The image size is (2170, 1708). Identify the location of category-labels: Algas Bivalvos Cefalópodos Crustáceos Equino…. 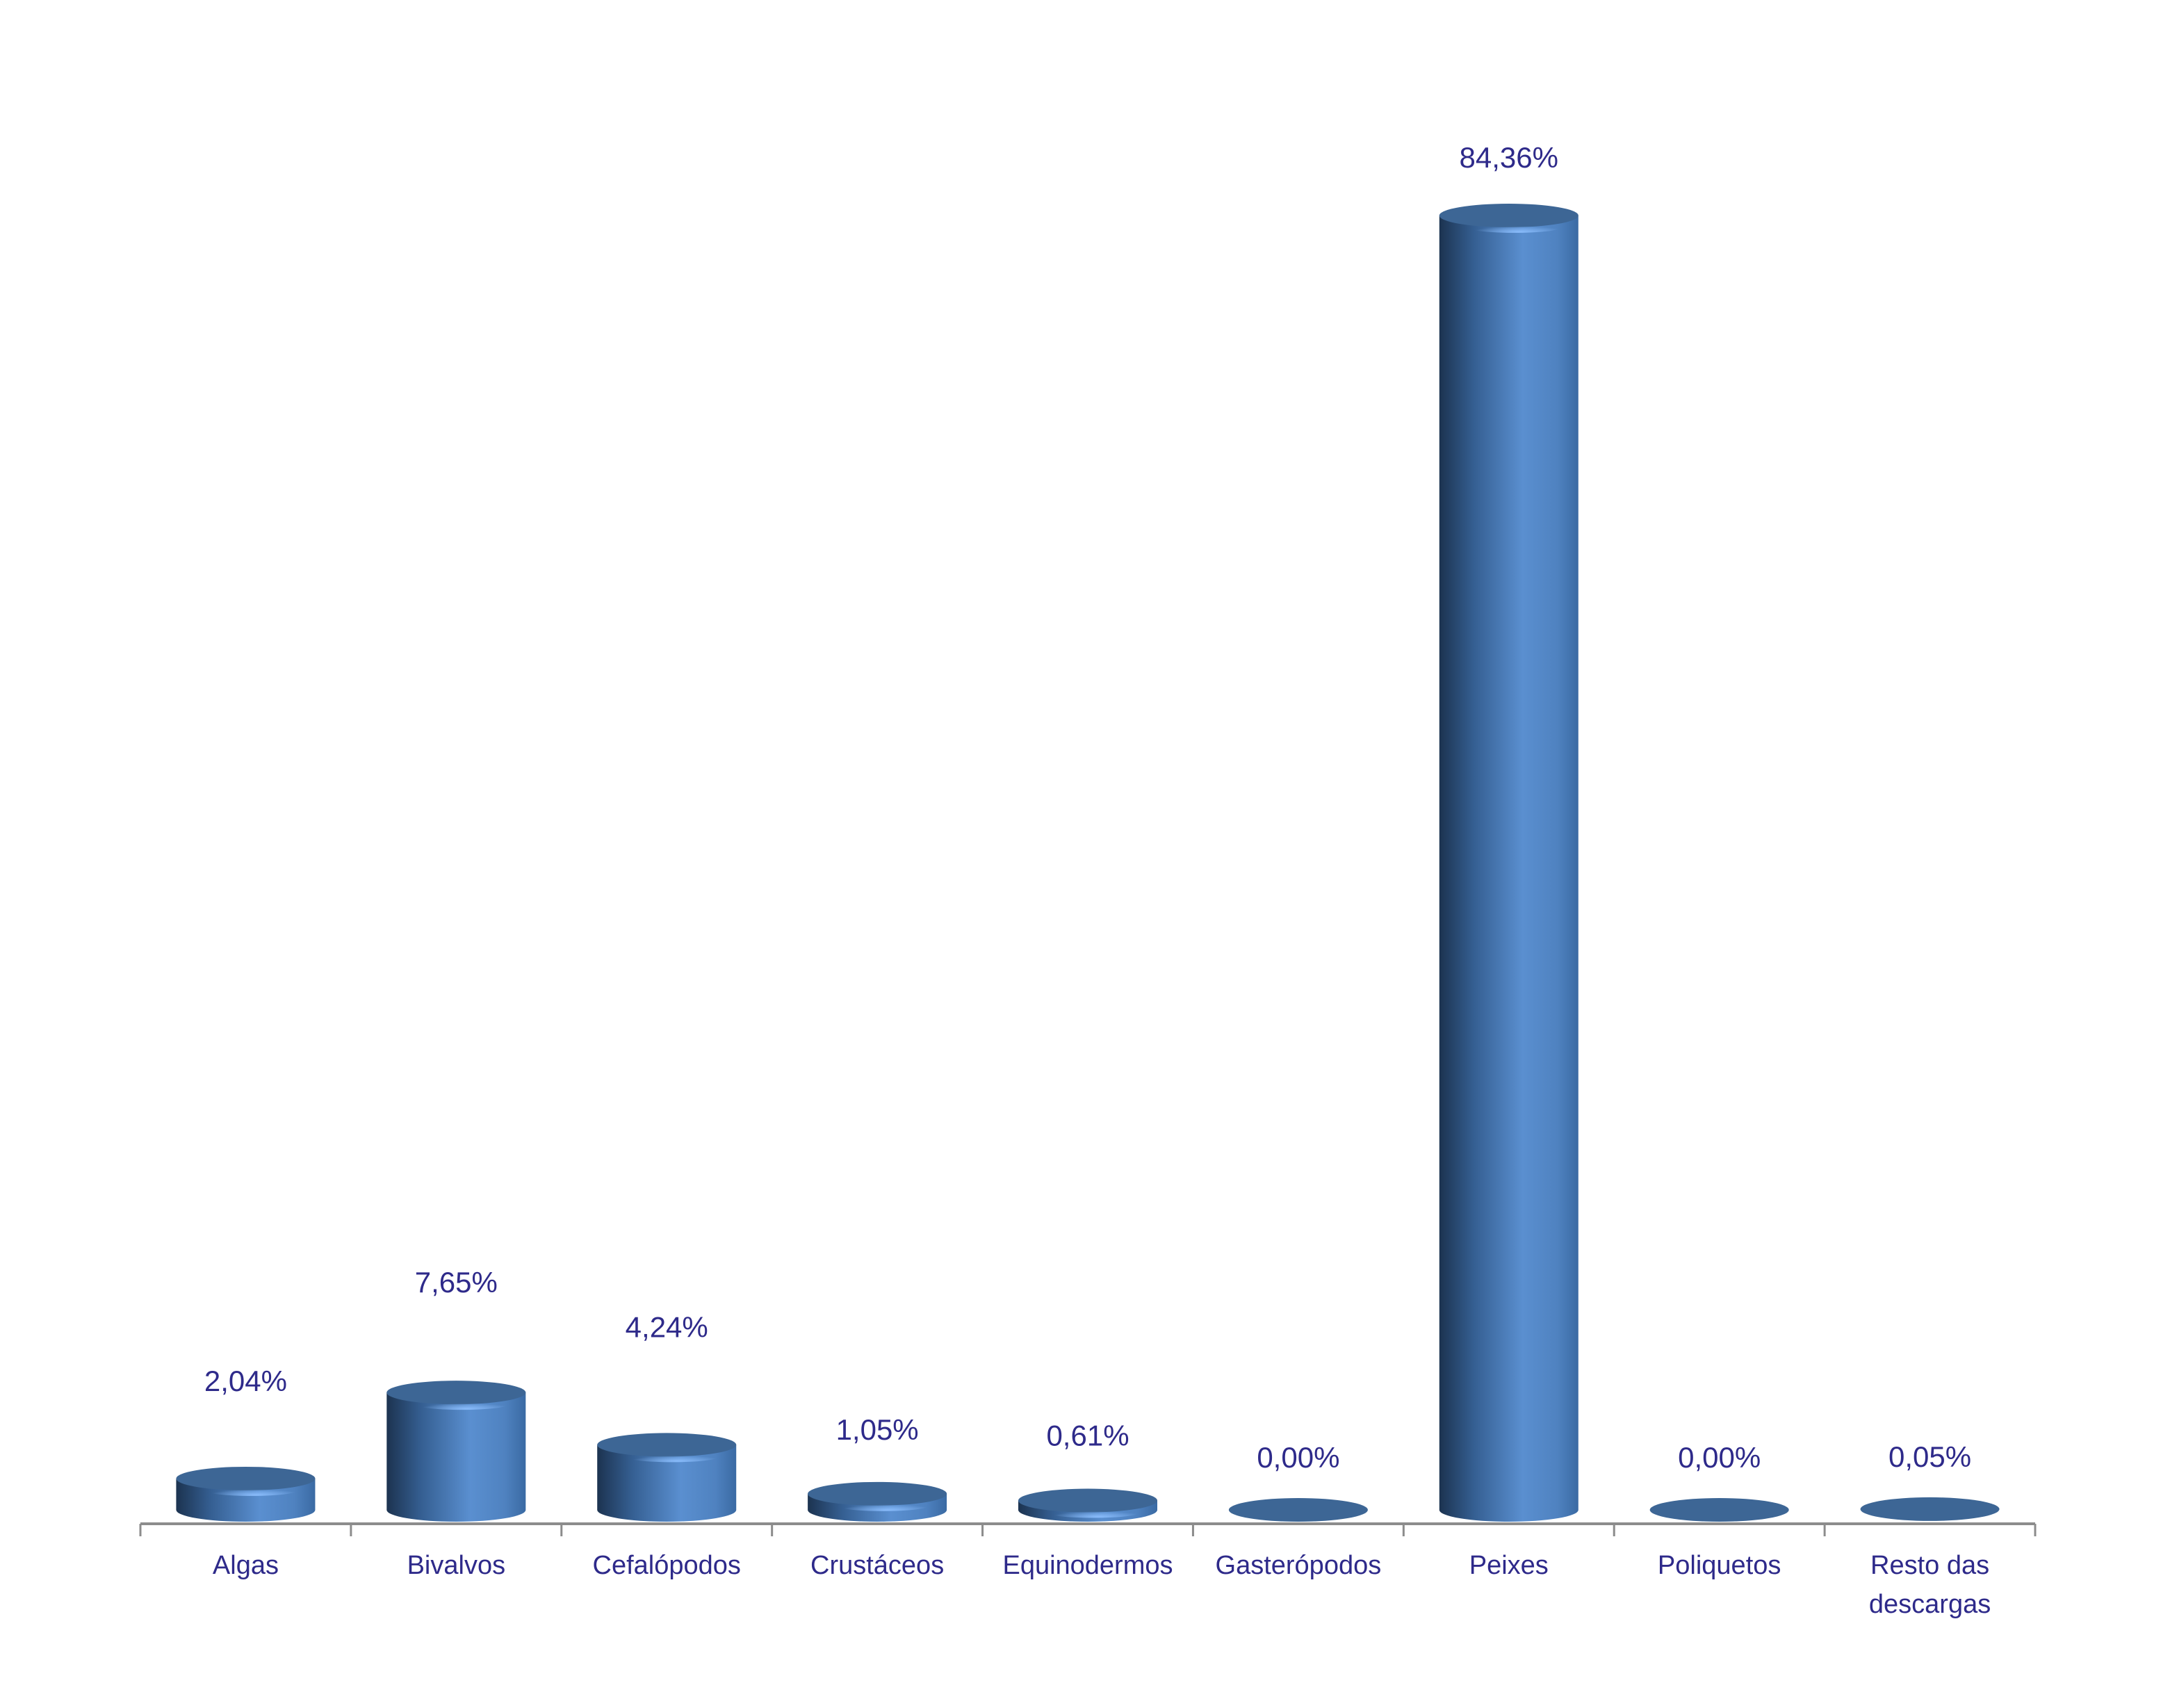
(1102, 1585).